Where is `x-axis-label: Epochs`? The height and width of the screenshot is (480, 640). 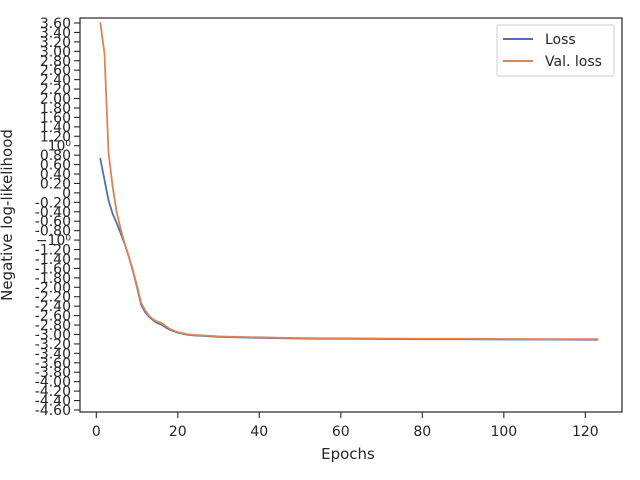 x-axis-label: Epochs is located at coordinates (348, 454).